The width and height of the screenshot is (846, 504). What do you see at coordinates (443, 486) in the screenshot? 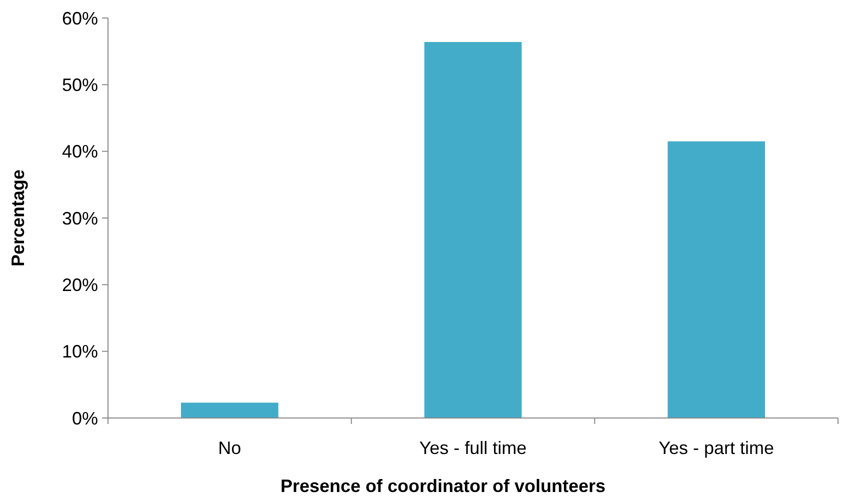
I see `x-axis-title: Presence of coordinator of volunteers` at bounding box center [443, 486].